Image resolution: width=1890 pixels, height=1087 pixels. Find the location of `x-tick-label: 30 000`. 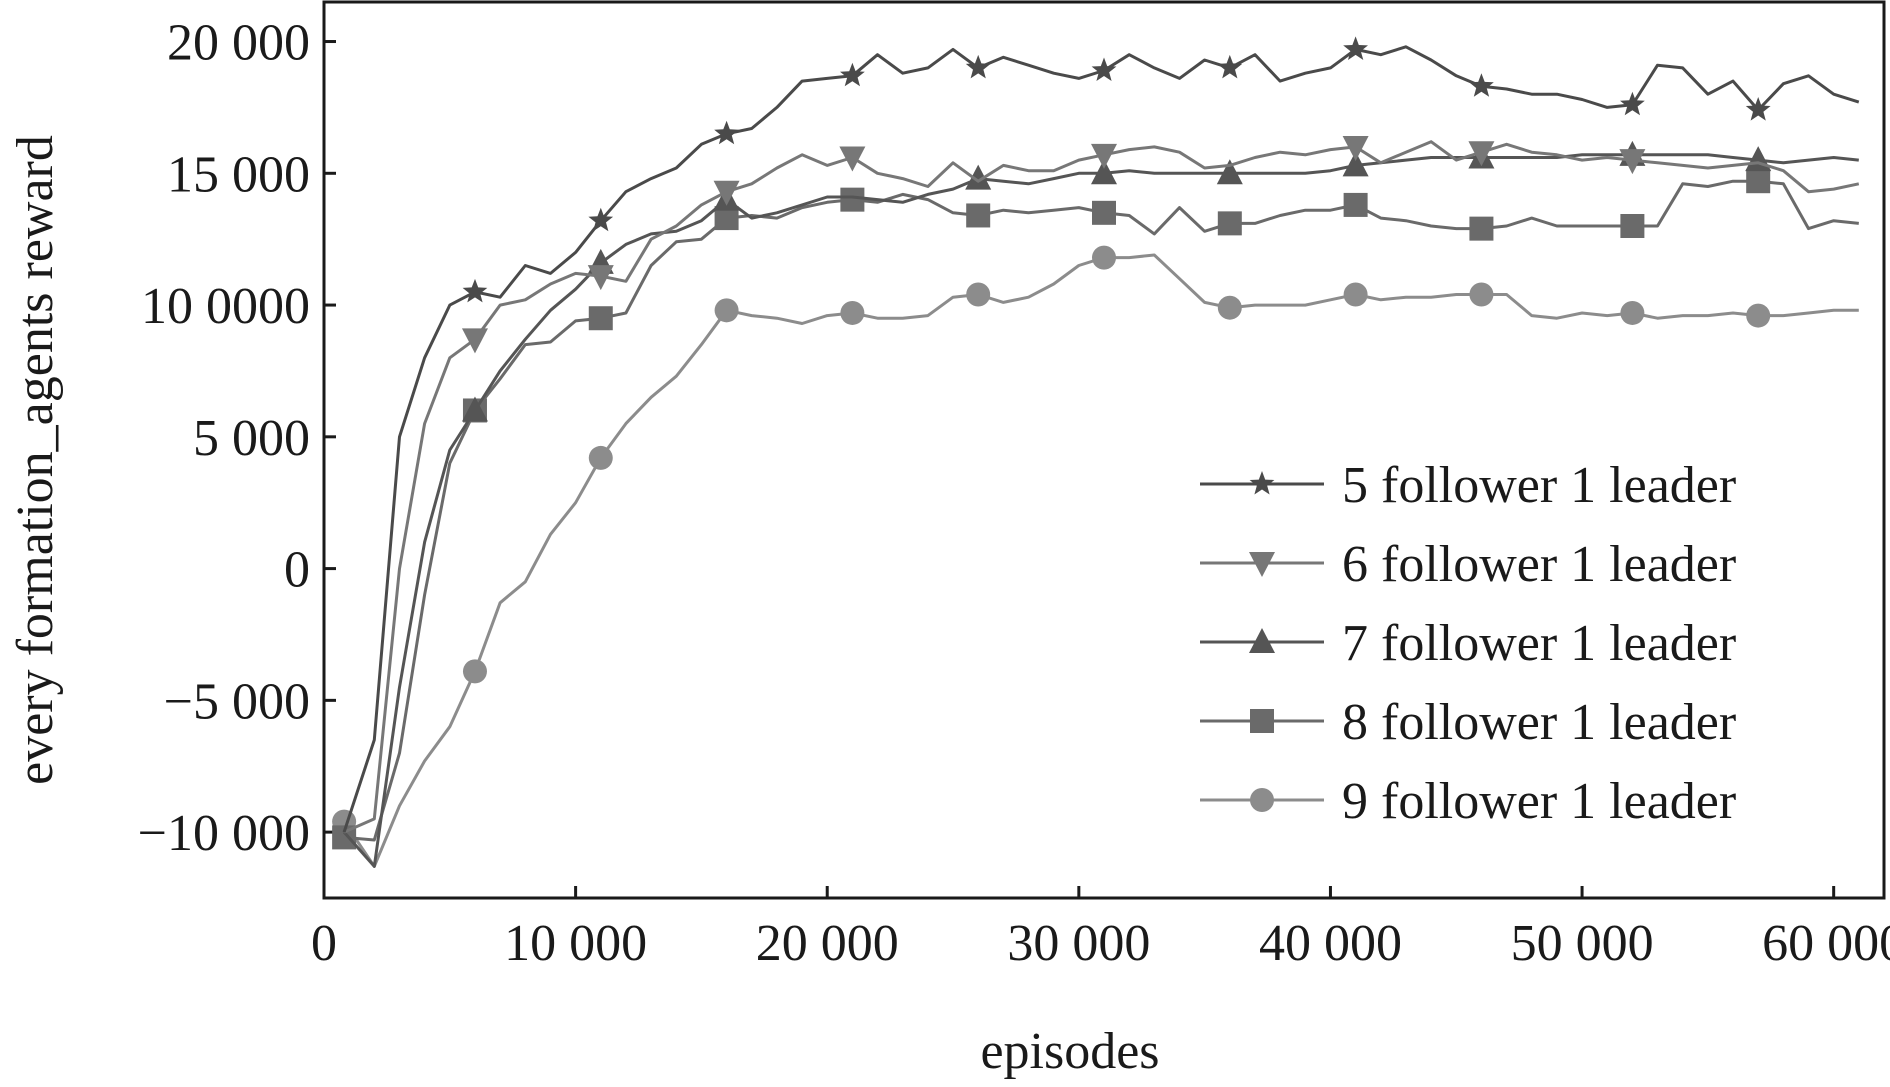

x-tick-label: 30 000 is located at coordinates (1078, 943).